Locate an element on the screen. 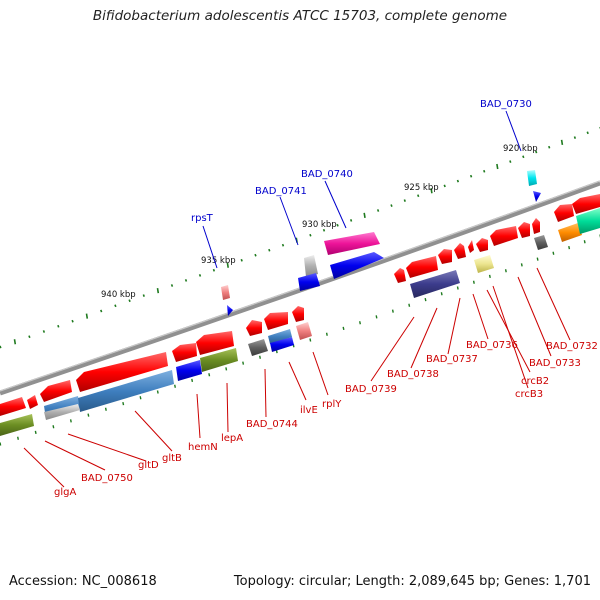 The height and width of the screenshot is (600, 600). gene-label: rpsT is located at coordinates (202, 218).